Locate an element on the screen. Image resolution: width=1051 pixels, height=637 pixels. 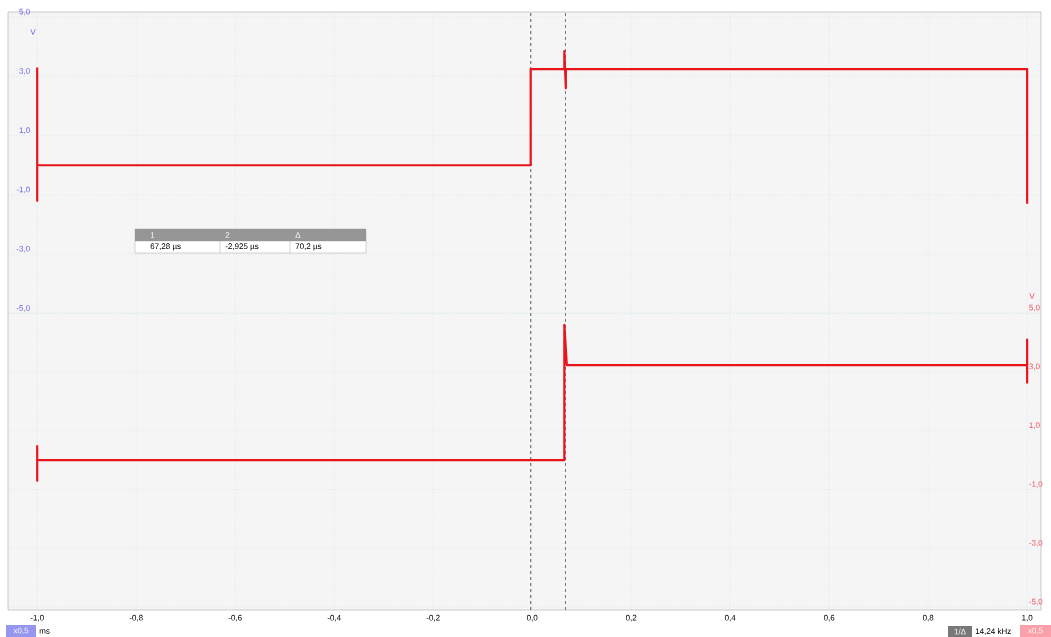
annotation: 2 is located at coordinates (227, 235).